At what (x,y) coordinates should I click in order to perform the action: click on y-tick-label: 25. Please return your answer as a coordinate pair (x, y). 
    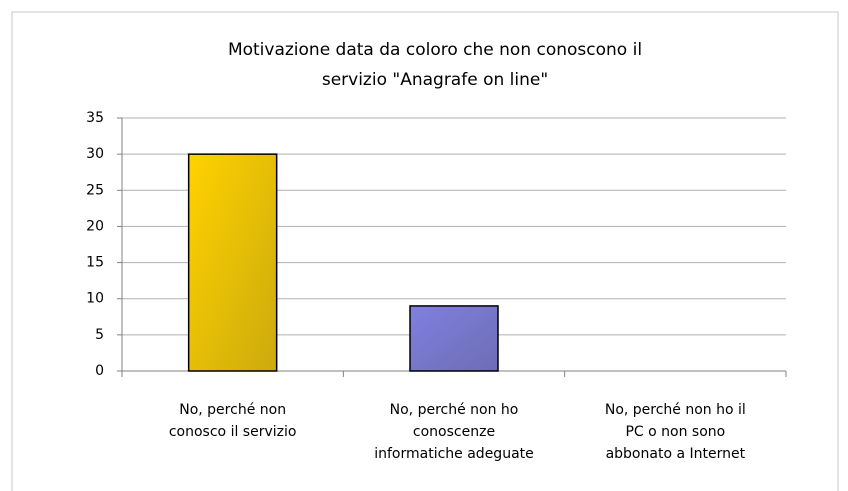
    Looking at the image, I should click on (95, 190).